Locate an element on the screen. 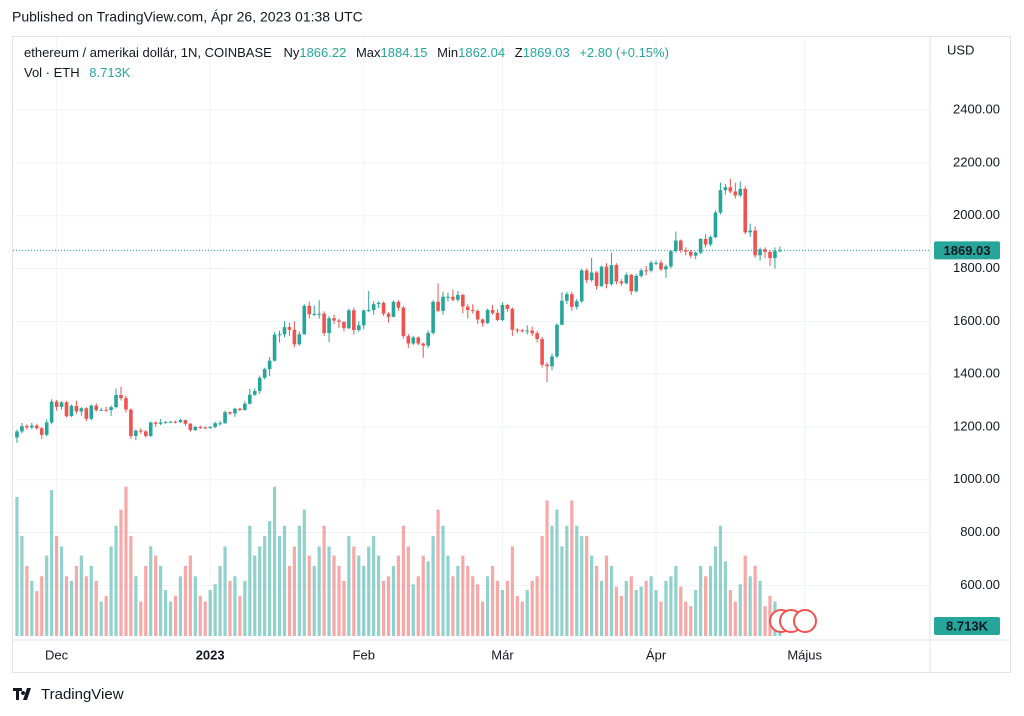 This screenshot has height=716, width=1024. y-tick-label: 1000.00 is located at coordinates (976, 478).